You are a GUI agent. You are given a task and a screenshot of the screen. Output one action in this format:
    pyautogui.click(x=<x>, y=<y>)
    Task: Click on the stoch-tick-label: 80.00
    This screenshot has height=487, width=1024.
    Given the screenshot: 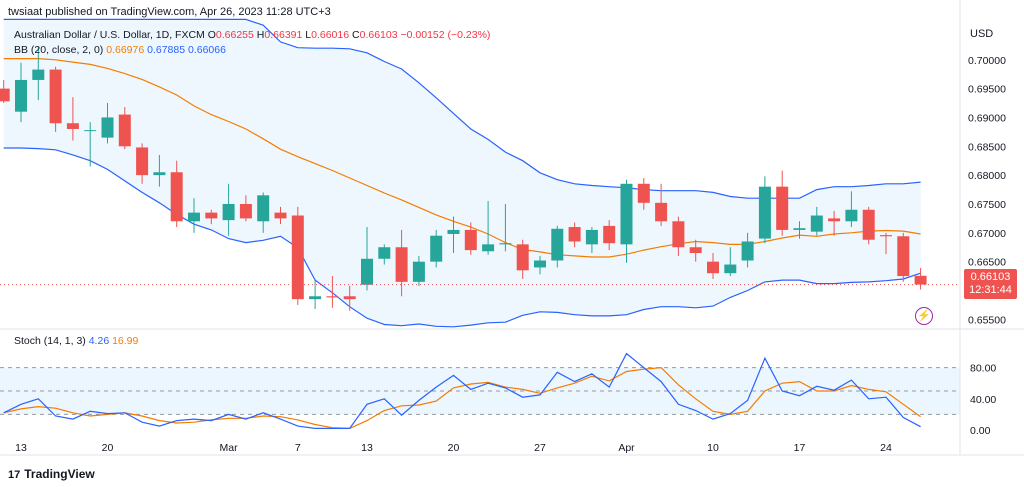 What is the action you would take?
    pyautogui.click(x=983, y=369)
    